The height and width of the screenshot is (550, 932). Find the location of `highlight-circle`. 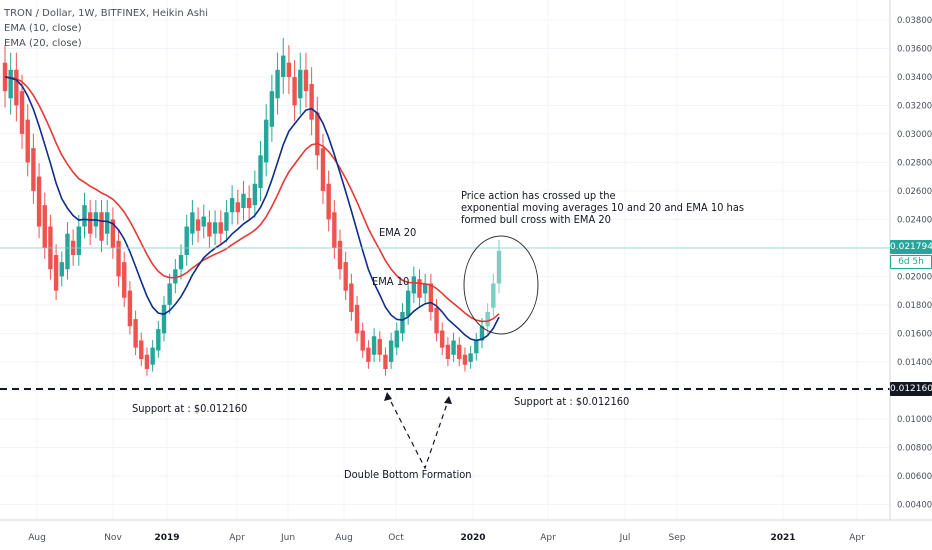

highlight-circle is located at coordinates (501, 285).